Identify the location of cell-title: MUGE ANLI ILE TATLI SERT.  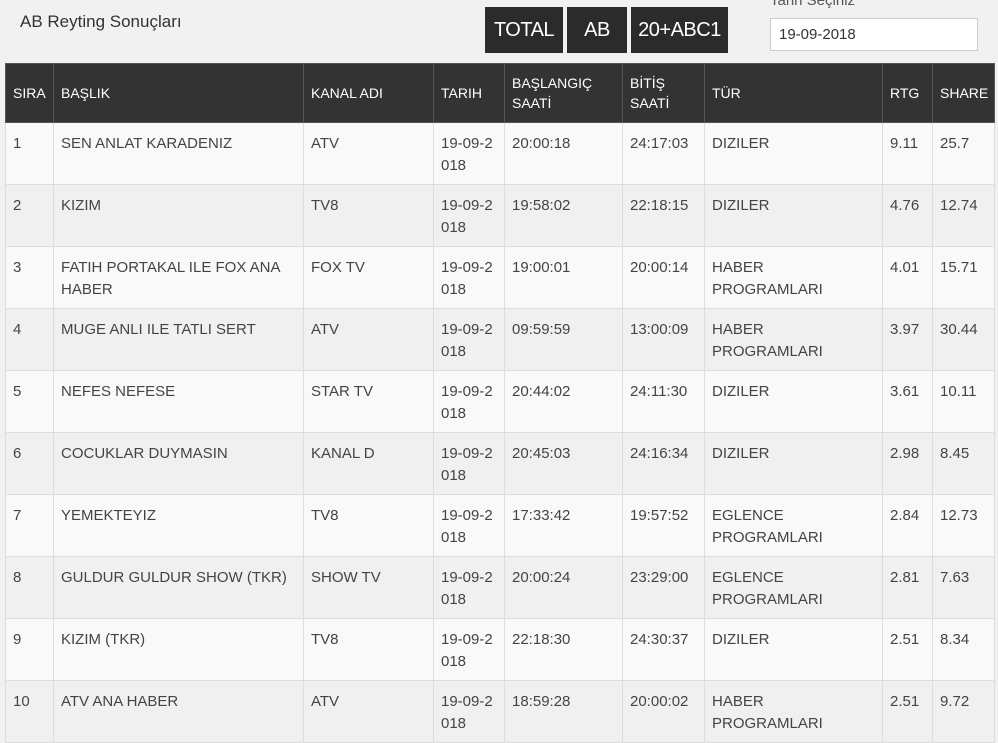
(178, 339).